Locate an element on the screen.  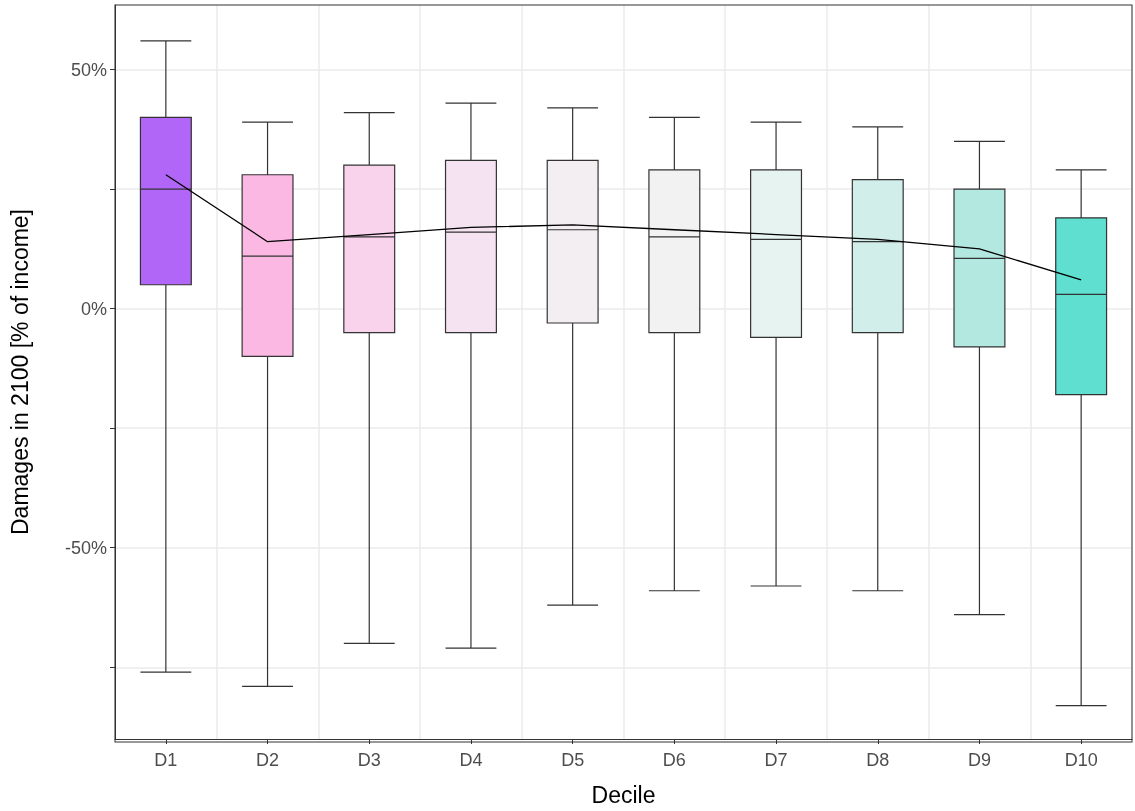
x-tick-label: D5 is located at coordinates (573, 760).